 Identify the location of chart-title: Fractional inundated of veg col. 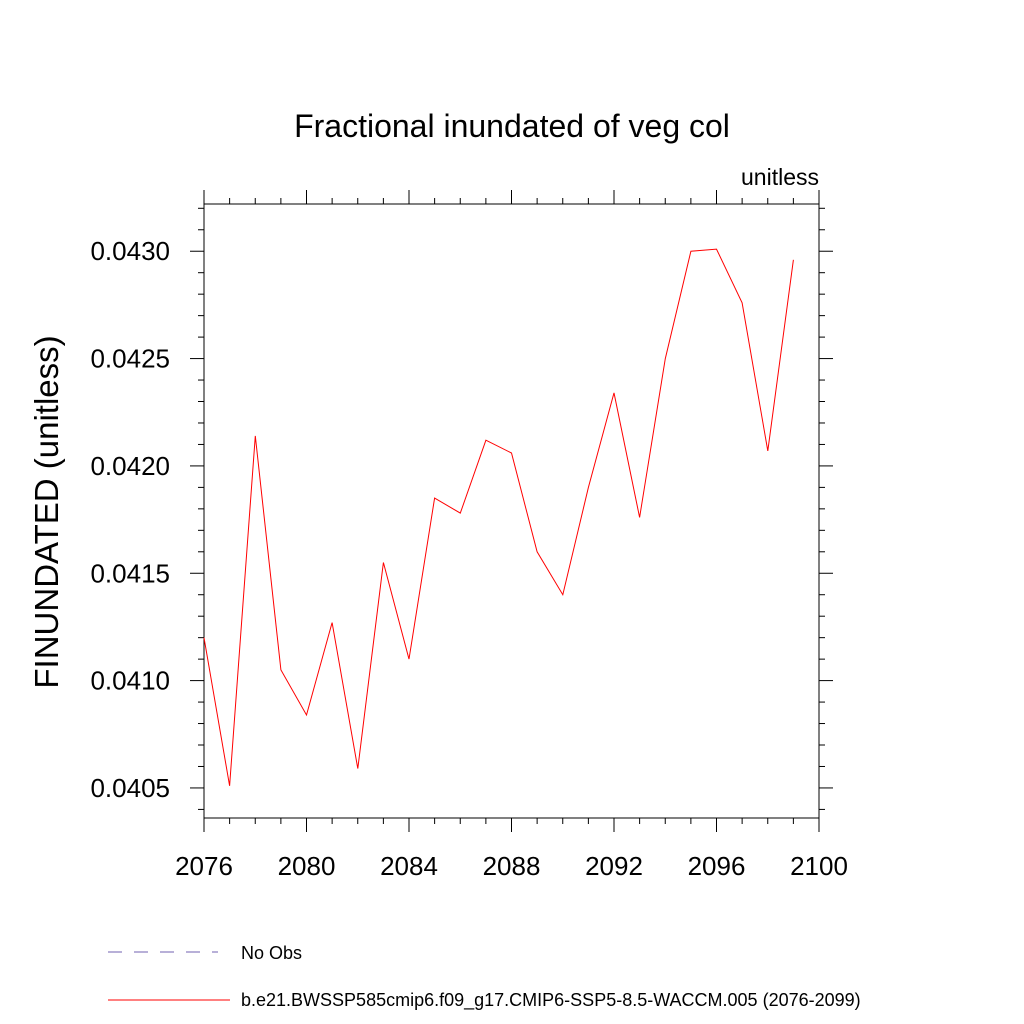
(512, 126).